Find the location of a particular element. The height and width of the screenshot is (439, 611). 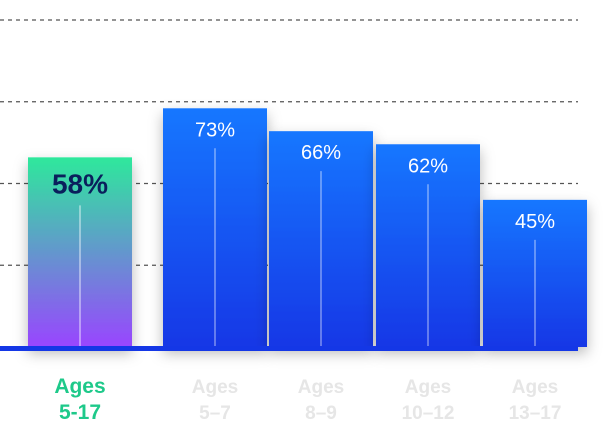

category-label-1: Ages 5–7 is located at coordinates (215, 400).